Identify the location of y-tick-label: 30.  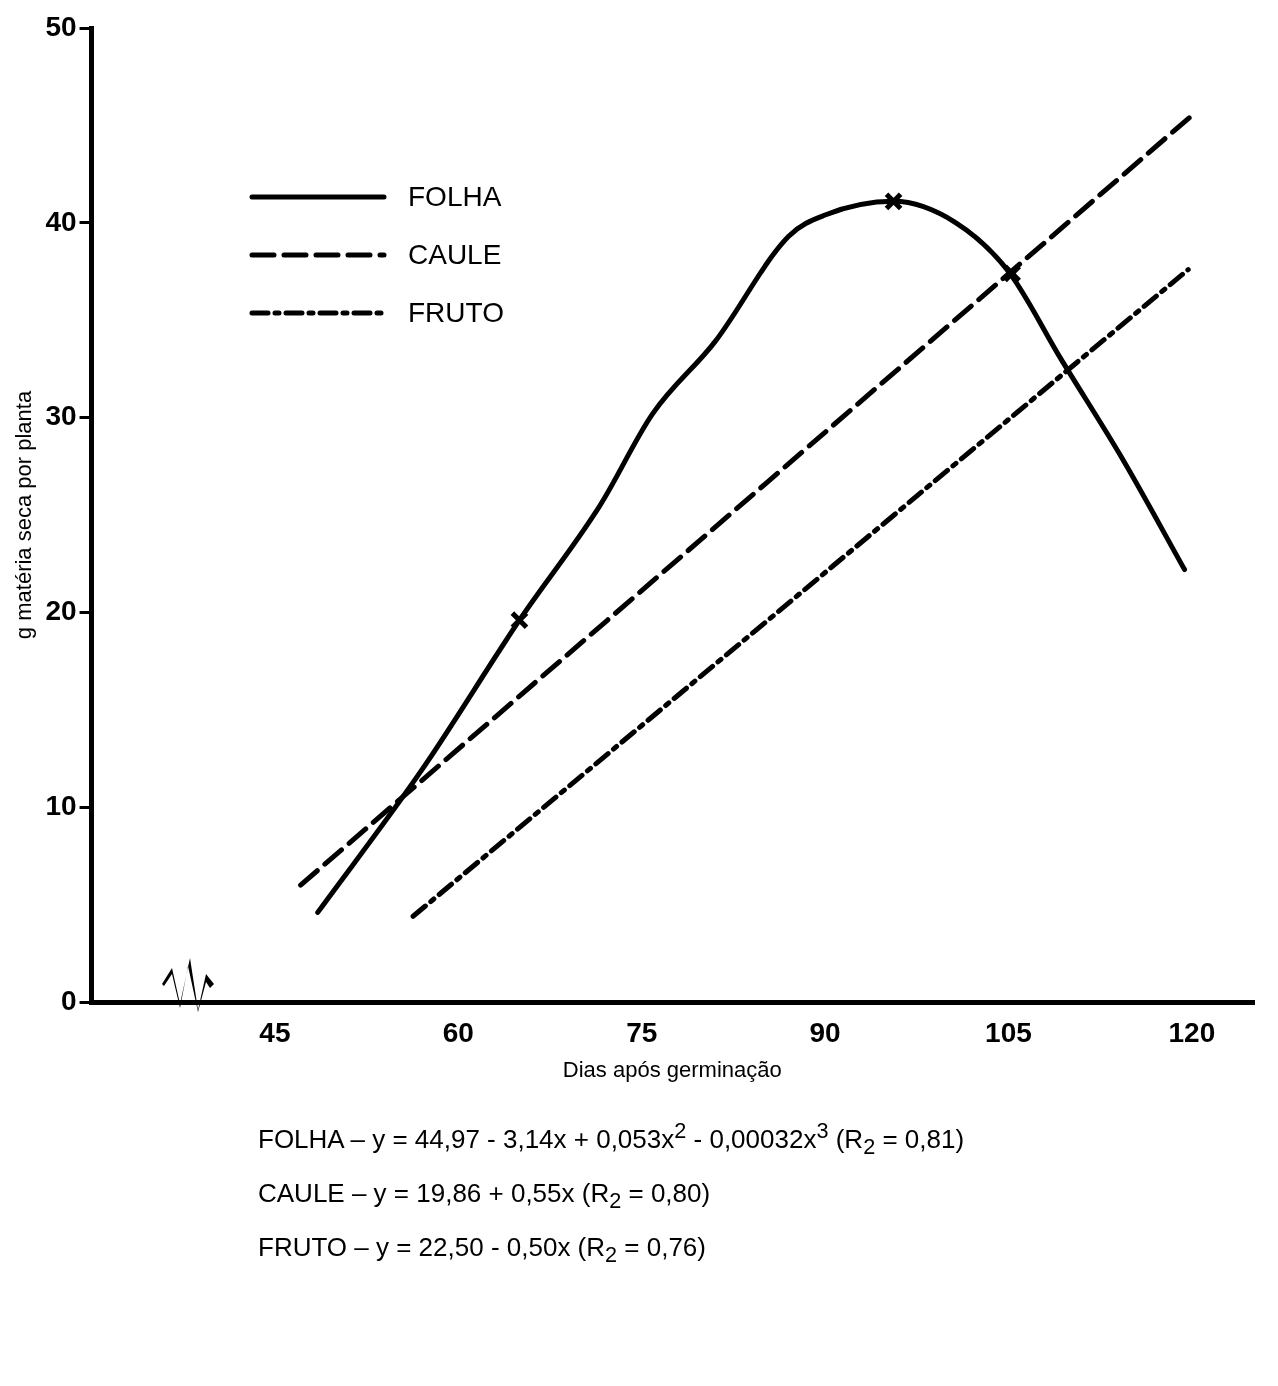
(61, 416).